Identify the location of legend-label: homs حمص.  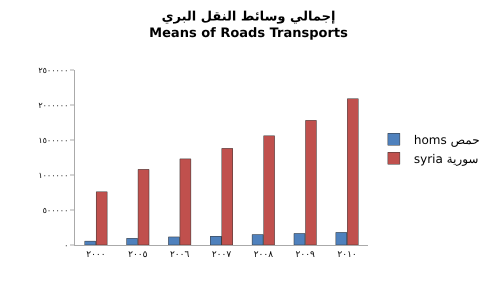
(447, 139).